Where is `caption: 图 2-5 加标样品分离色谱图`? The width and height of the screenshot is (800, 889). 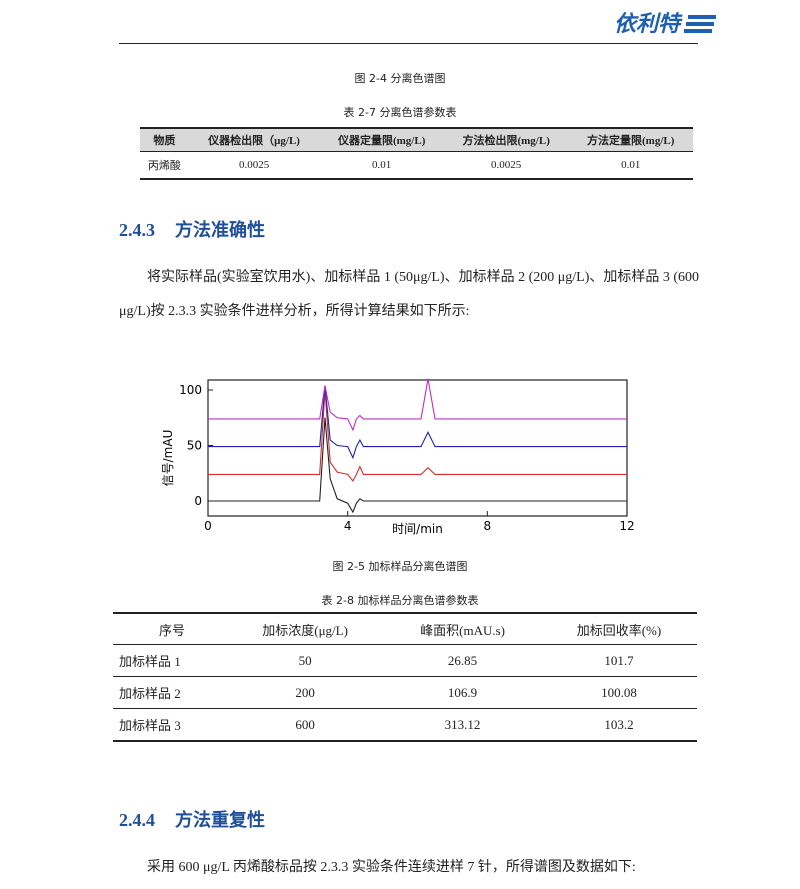
caption: 图 2-5 加标样品分离色谱图 is located at coordinates (400, 566).